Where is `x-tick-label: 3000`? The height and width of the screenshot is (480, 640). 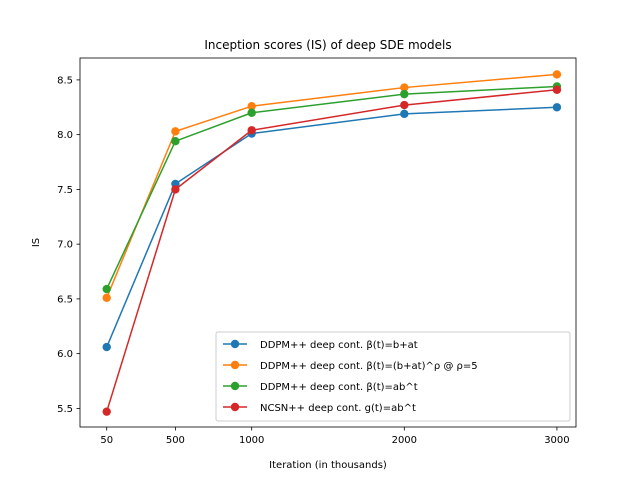
x-tick-label: 3000 is located at coordinates (556, 440).